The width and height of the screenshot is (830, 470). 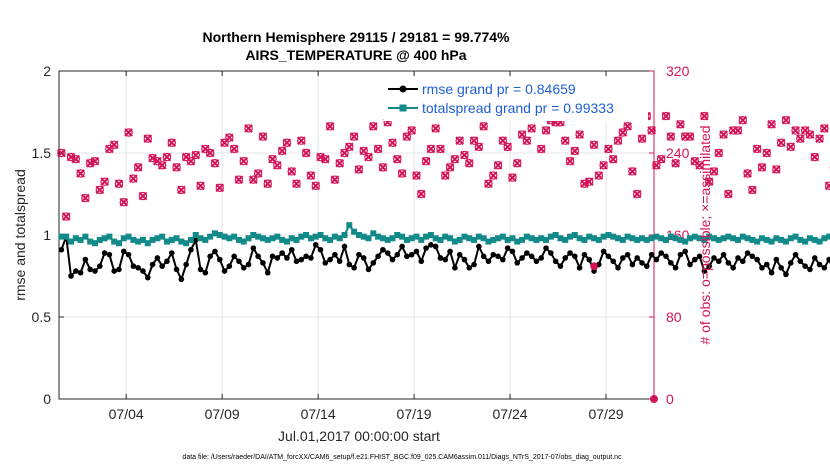 I want to click on left-y-axis: 0 0.5 1 1.5 2, so click(x=48, y=235).